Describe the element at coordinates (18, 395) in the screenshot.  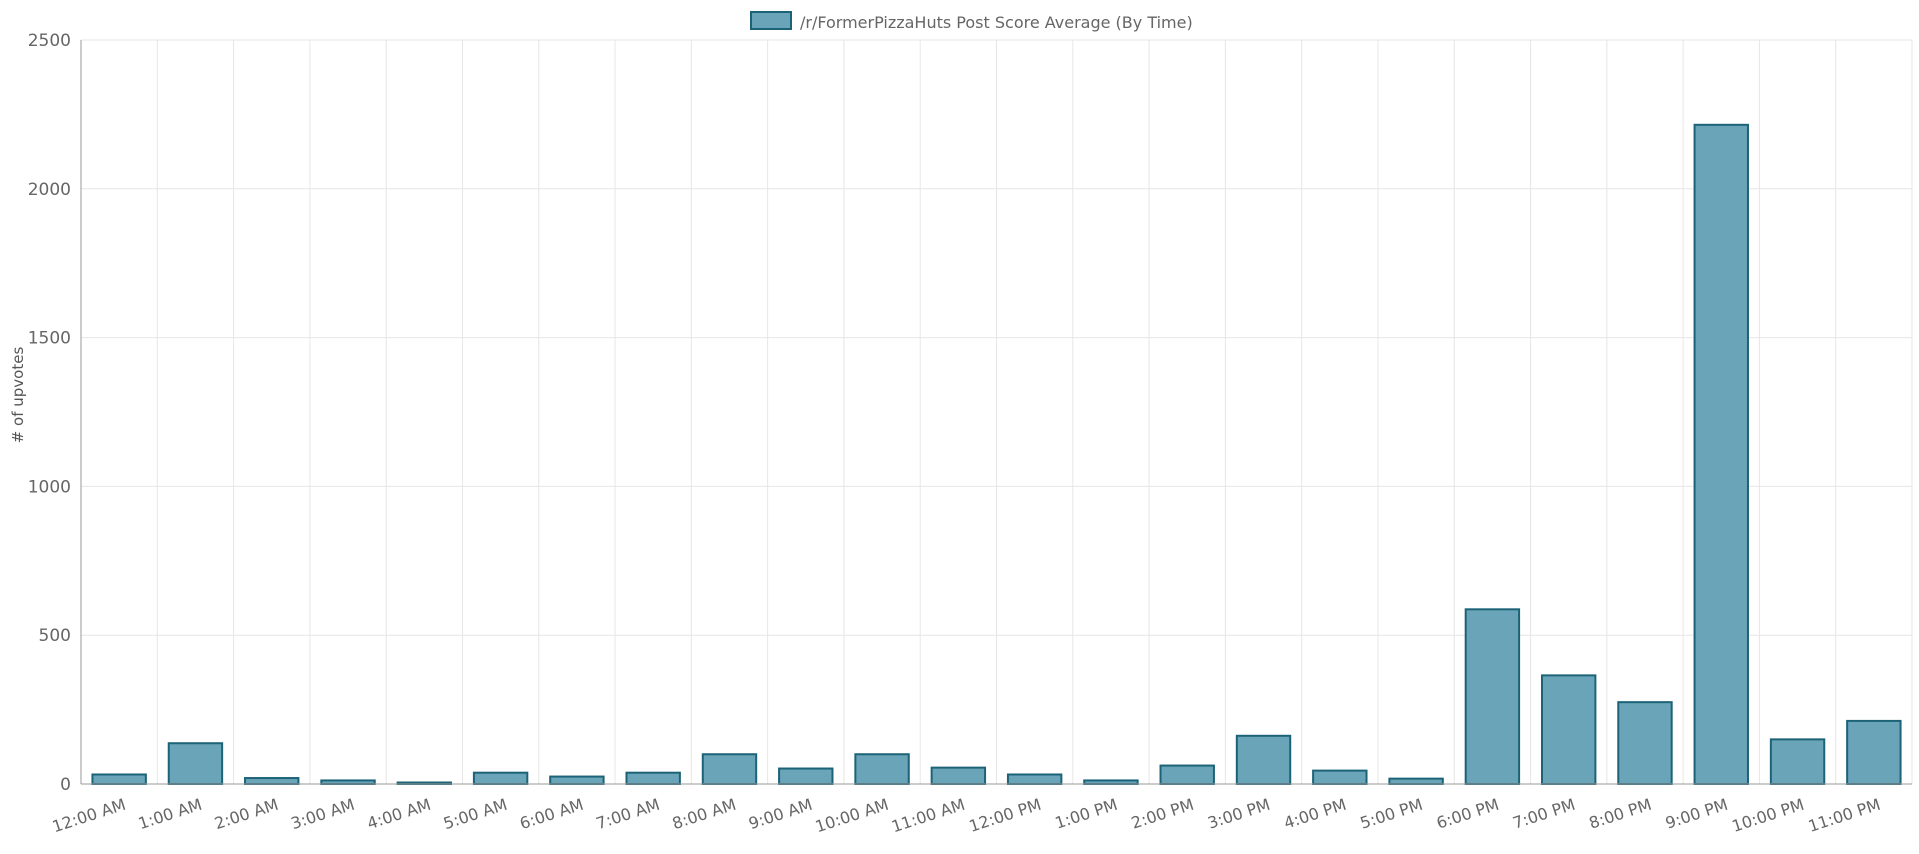
I see `y-axis-title: # of upvotes` at that location.